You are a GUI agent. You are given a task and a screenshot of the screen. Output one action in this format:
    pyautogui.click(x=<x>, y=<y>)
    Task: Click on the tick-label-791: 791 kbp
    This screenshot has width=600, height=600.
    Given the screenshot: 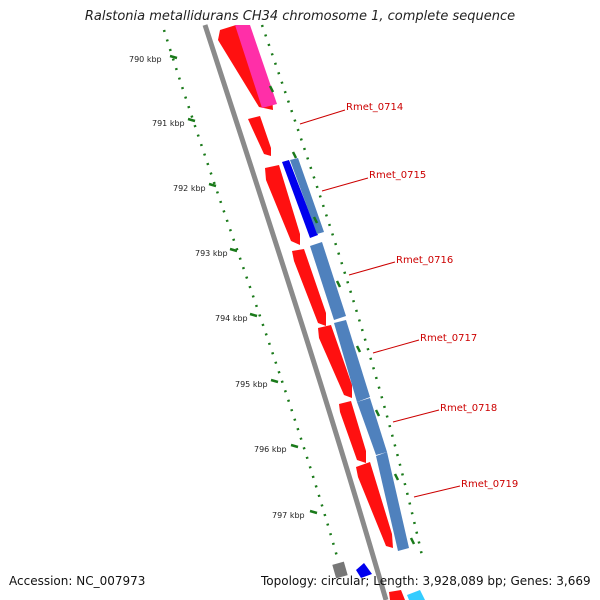 What is the action you would take?
    pyautogui.click(x=168, y=123)
    